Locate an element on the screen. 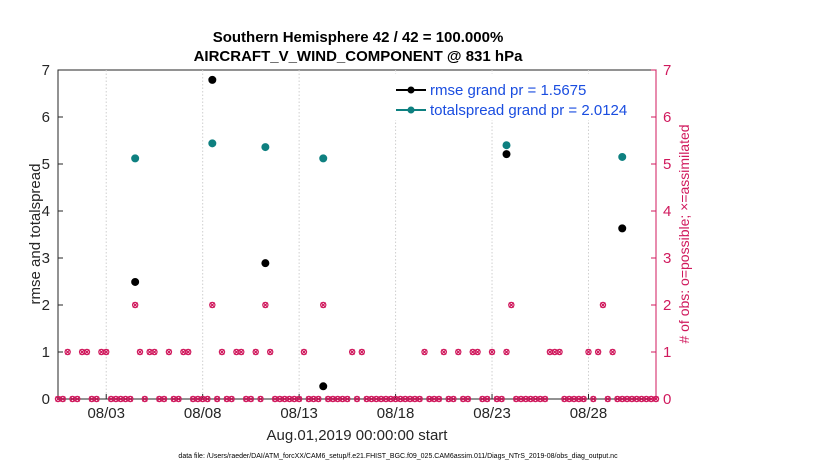 The image size is (830, 470). chart-title: Southern Hemisphere 42 / 42 = 100.000% is located at coordinates (358, 37).